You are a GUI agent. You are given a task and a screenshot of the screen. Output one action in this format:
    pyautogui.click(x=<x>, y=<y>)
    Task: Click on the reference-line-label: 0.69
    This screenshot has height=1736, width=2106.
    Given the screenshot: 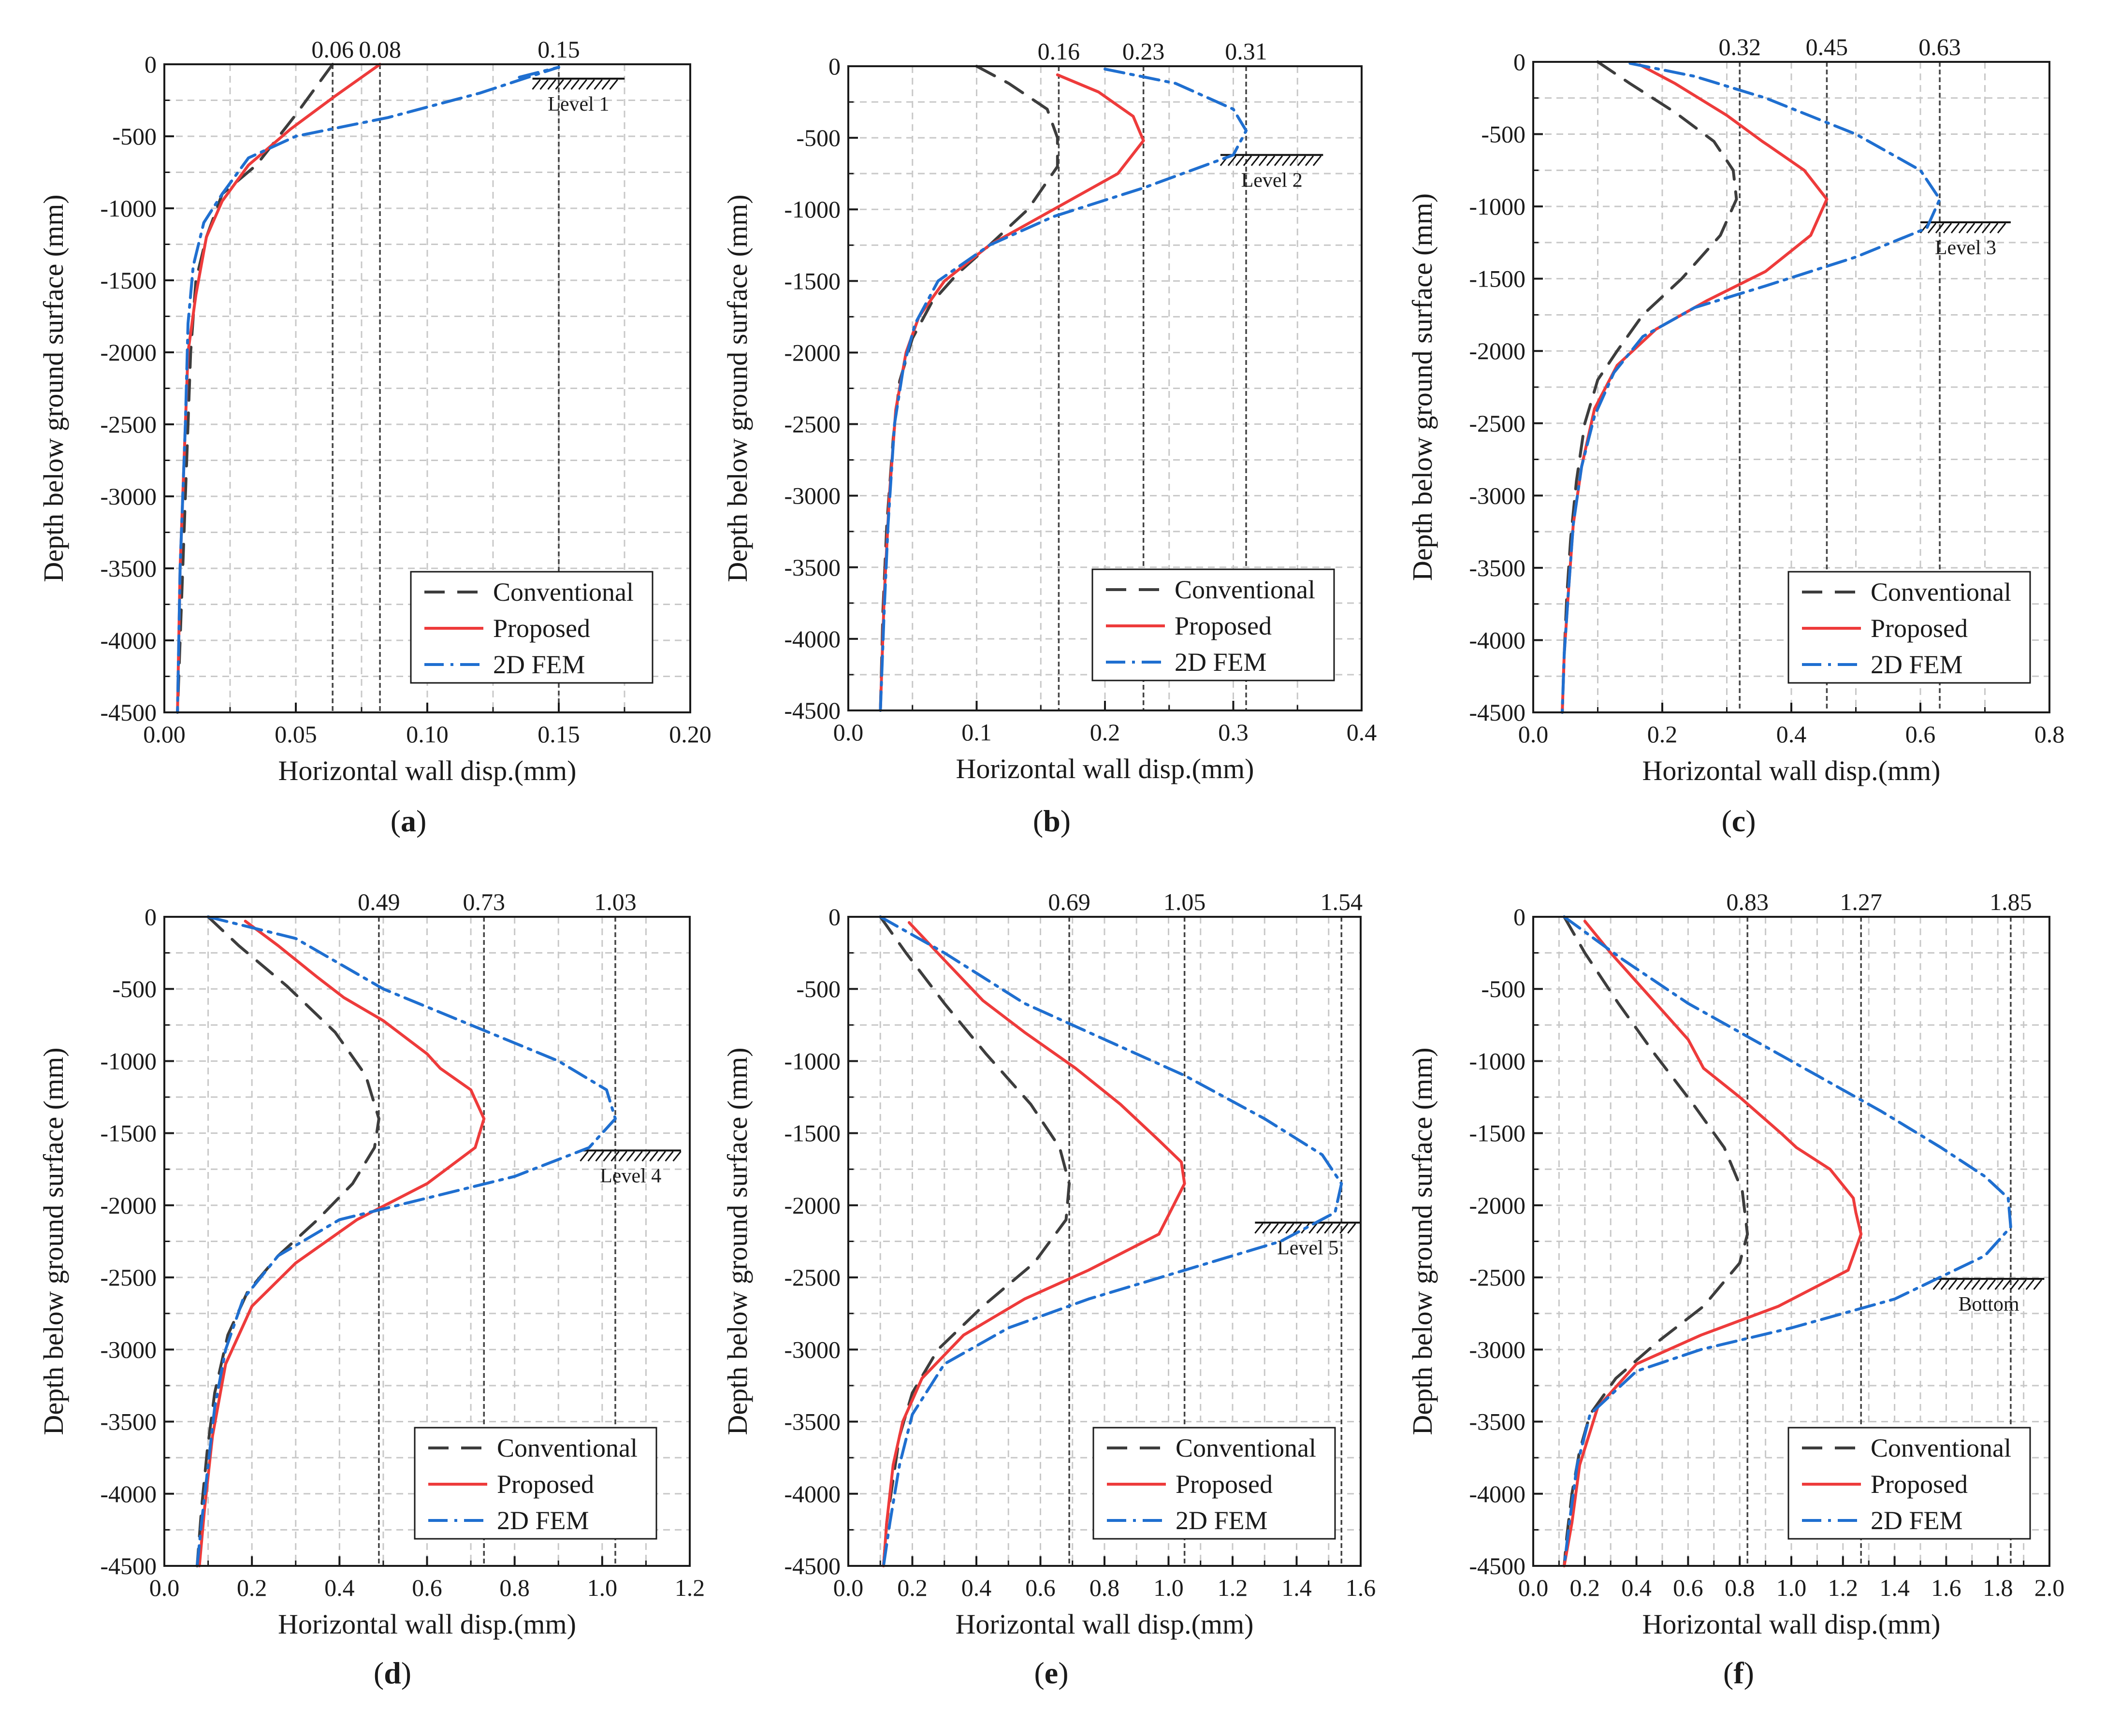 What is the action you would take?
    pyautogui.click(x=1069, y=901)
    